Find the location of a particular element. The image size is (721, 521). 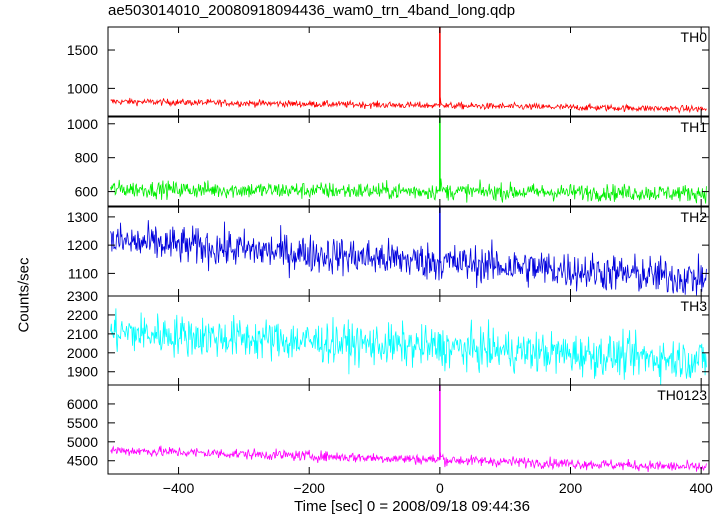

y-tick-label: 600 is located at coordinates (87, 192).